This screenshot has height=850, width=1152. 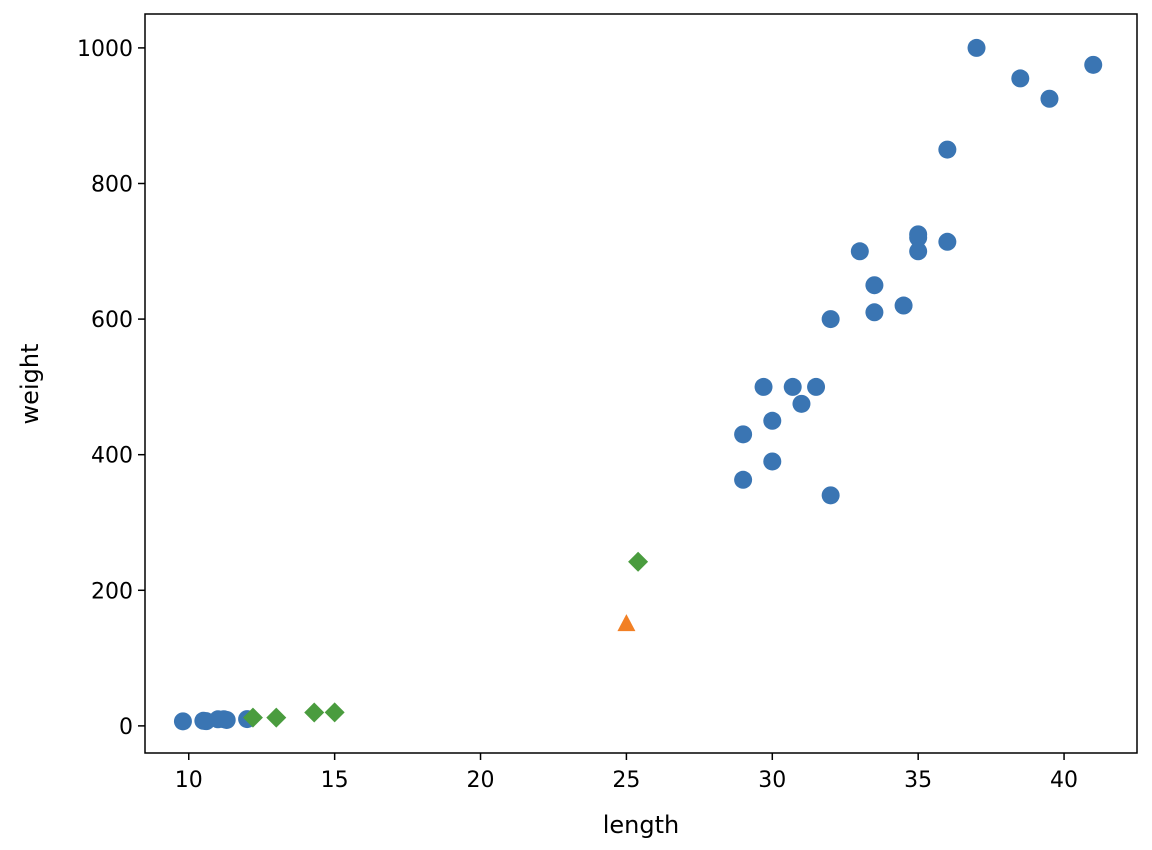 What do you see at coordinates (189, 780) in the screenshot?
I see `x-tick-label: 10` at bounding box center [189, 780].